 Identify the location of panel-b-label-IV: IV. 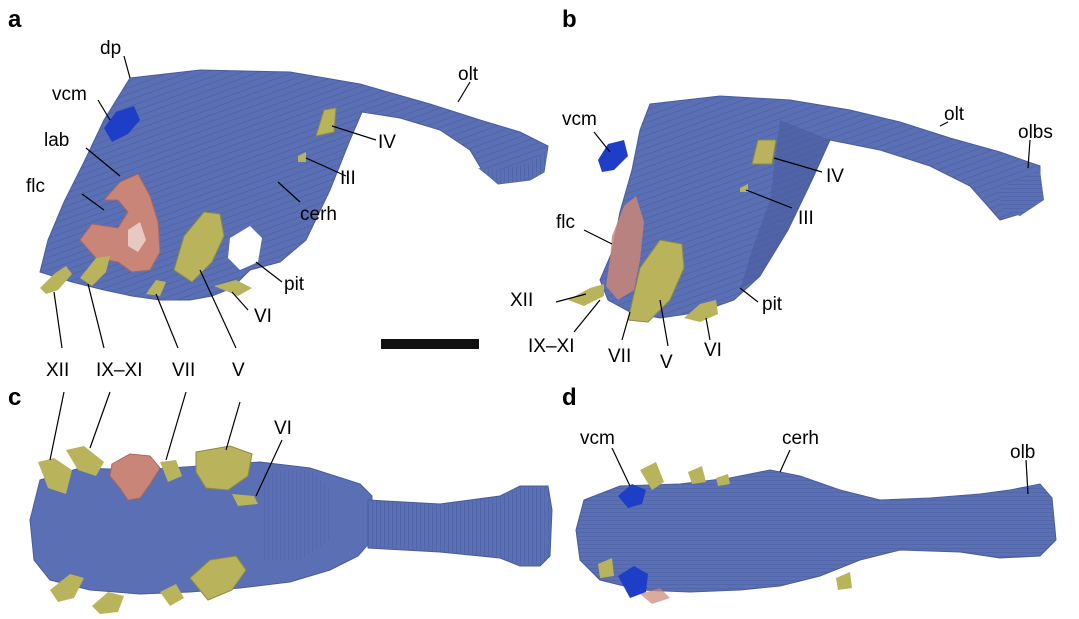
(835, 176).